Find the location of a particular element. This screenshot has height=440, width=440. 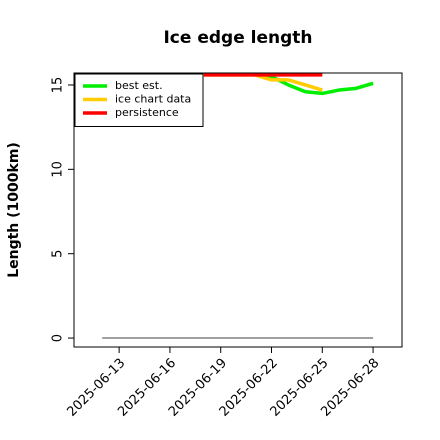

y-tick-label: 0 is located at coordinates (58, 338).